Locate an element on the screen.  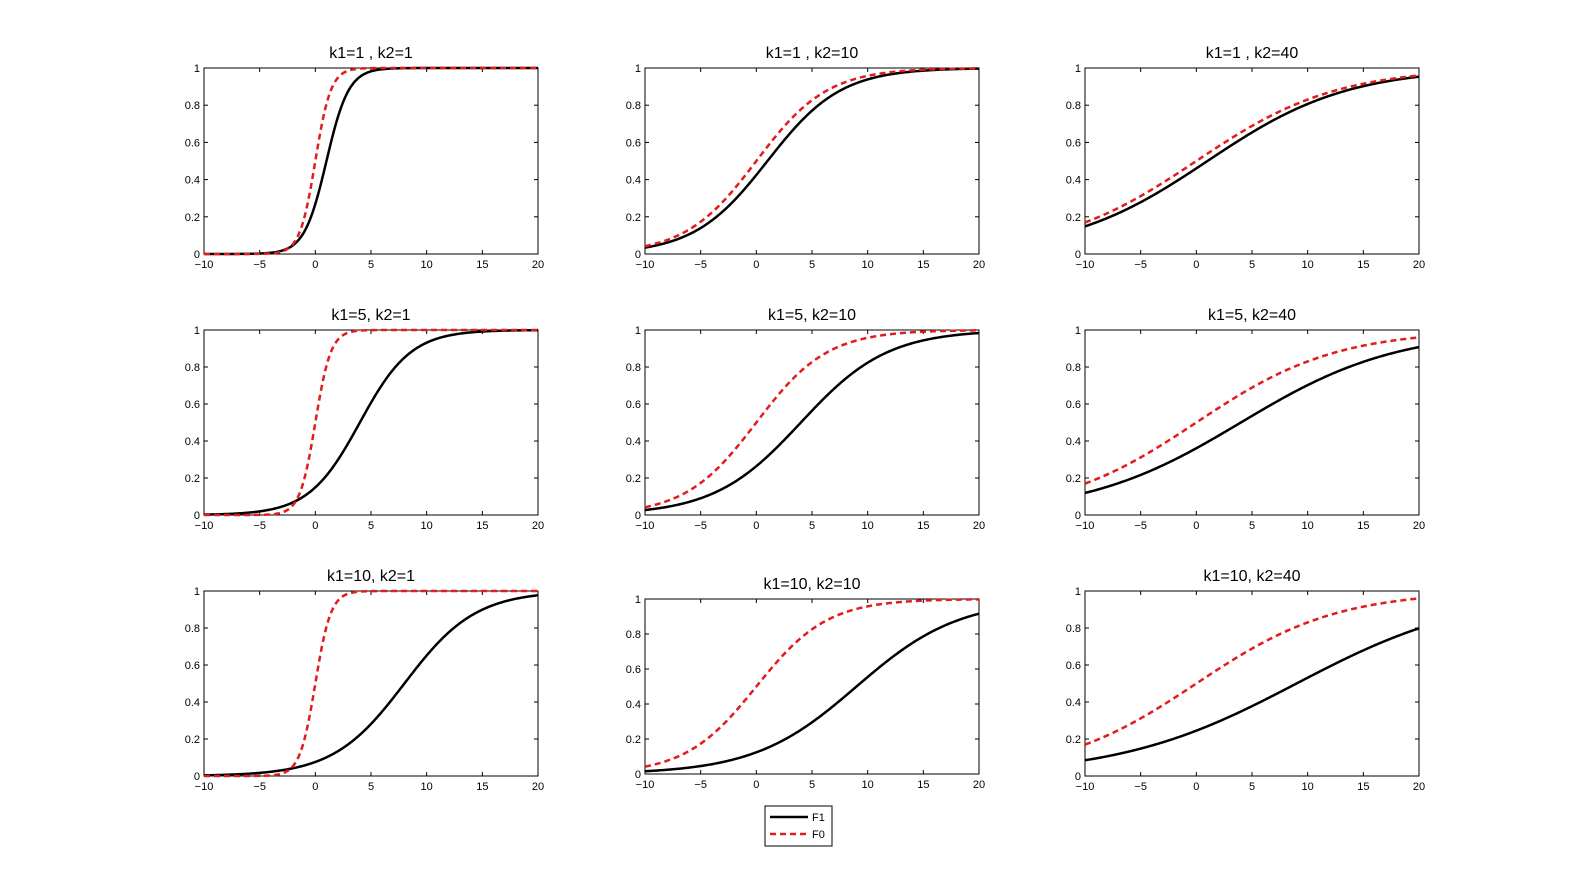
subplot-title: k1=1 , k2=10 is located at coordinates (812, 53).